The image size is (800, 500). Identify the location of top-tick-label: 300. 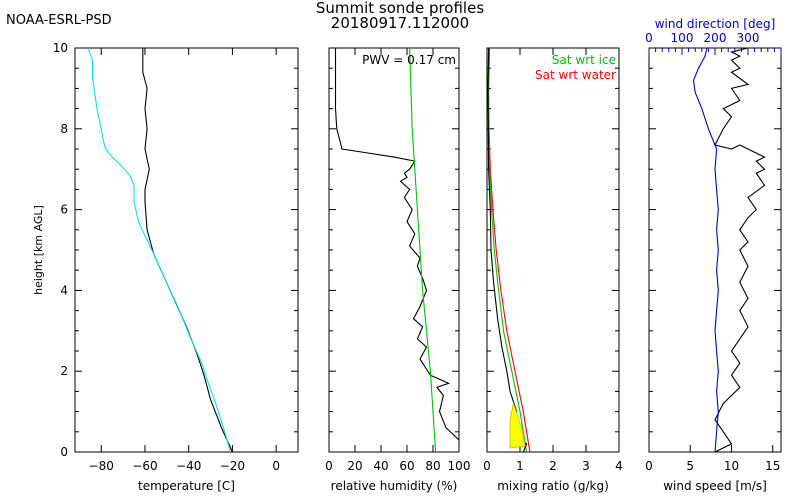
(748, 38).